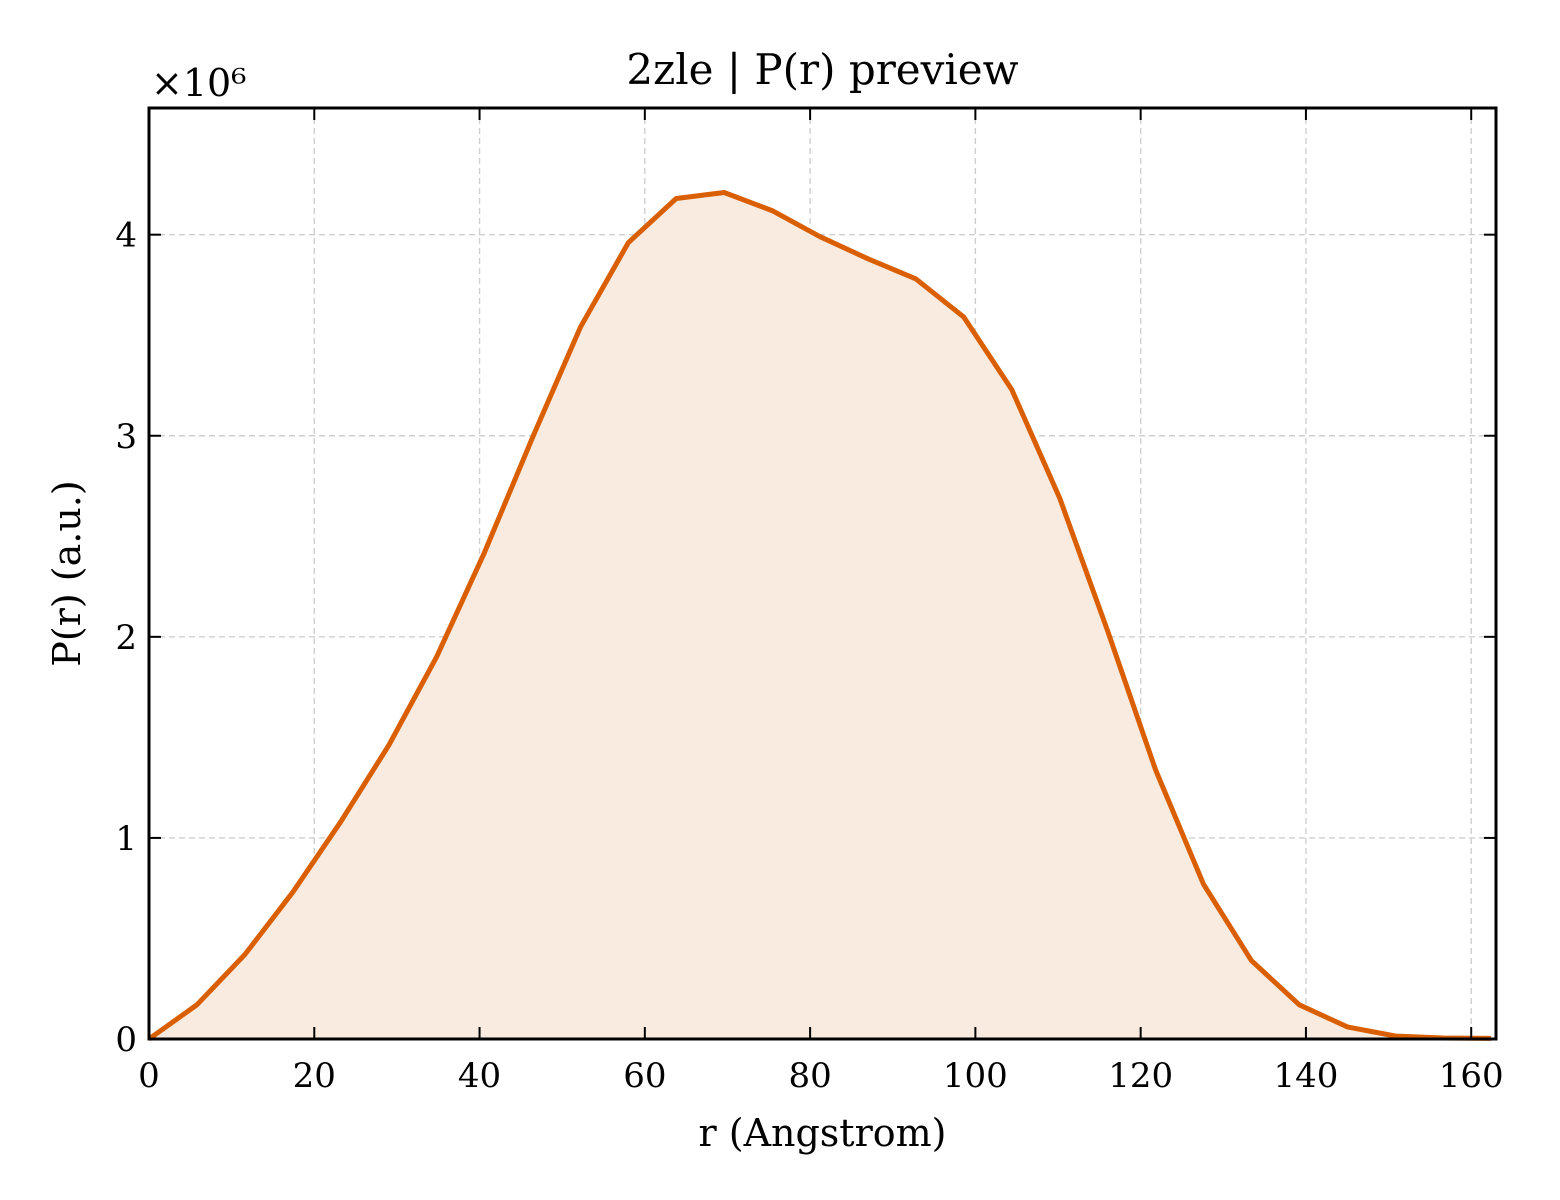 This screenshot has height=1200, width=1560. What do you see at coordinates (1471, 1076) in the screenshot?
I see `x-tick-label: 160` at bounding box center [1471, 1076].